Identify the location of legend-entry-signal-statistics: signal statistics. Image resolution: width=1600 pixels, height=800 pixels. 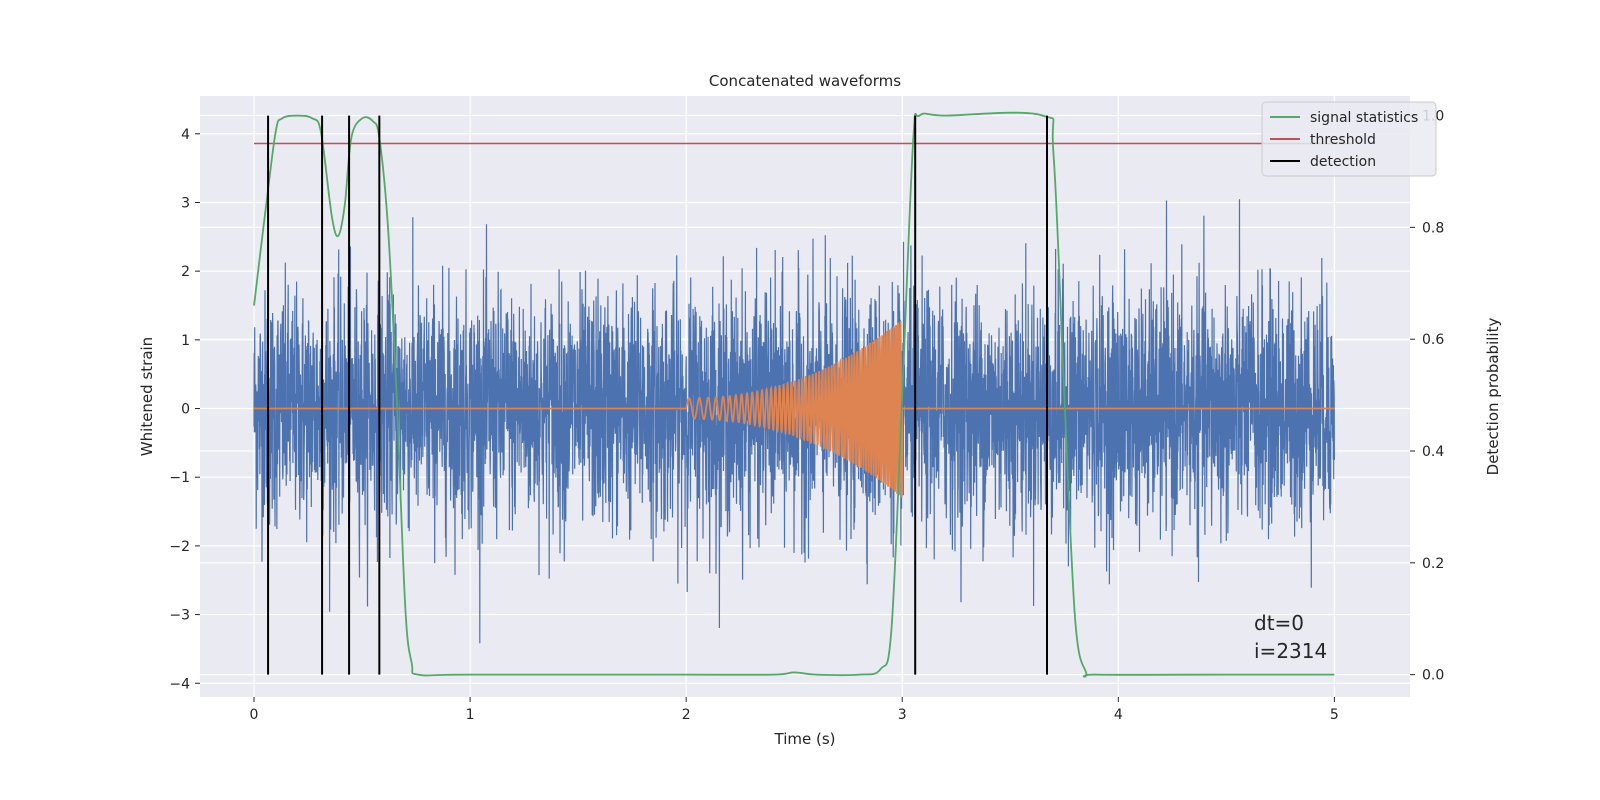
(1364, 118).